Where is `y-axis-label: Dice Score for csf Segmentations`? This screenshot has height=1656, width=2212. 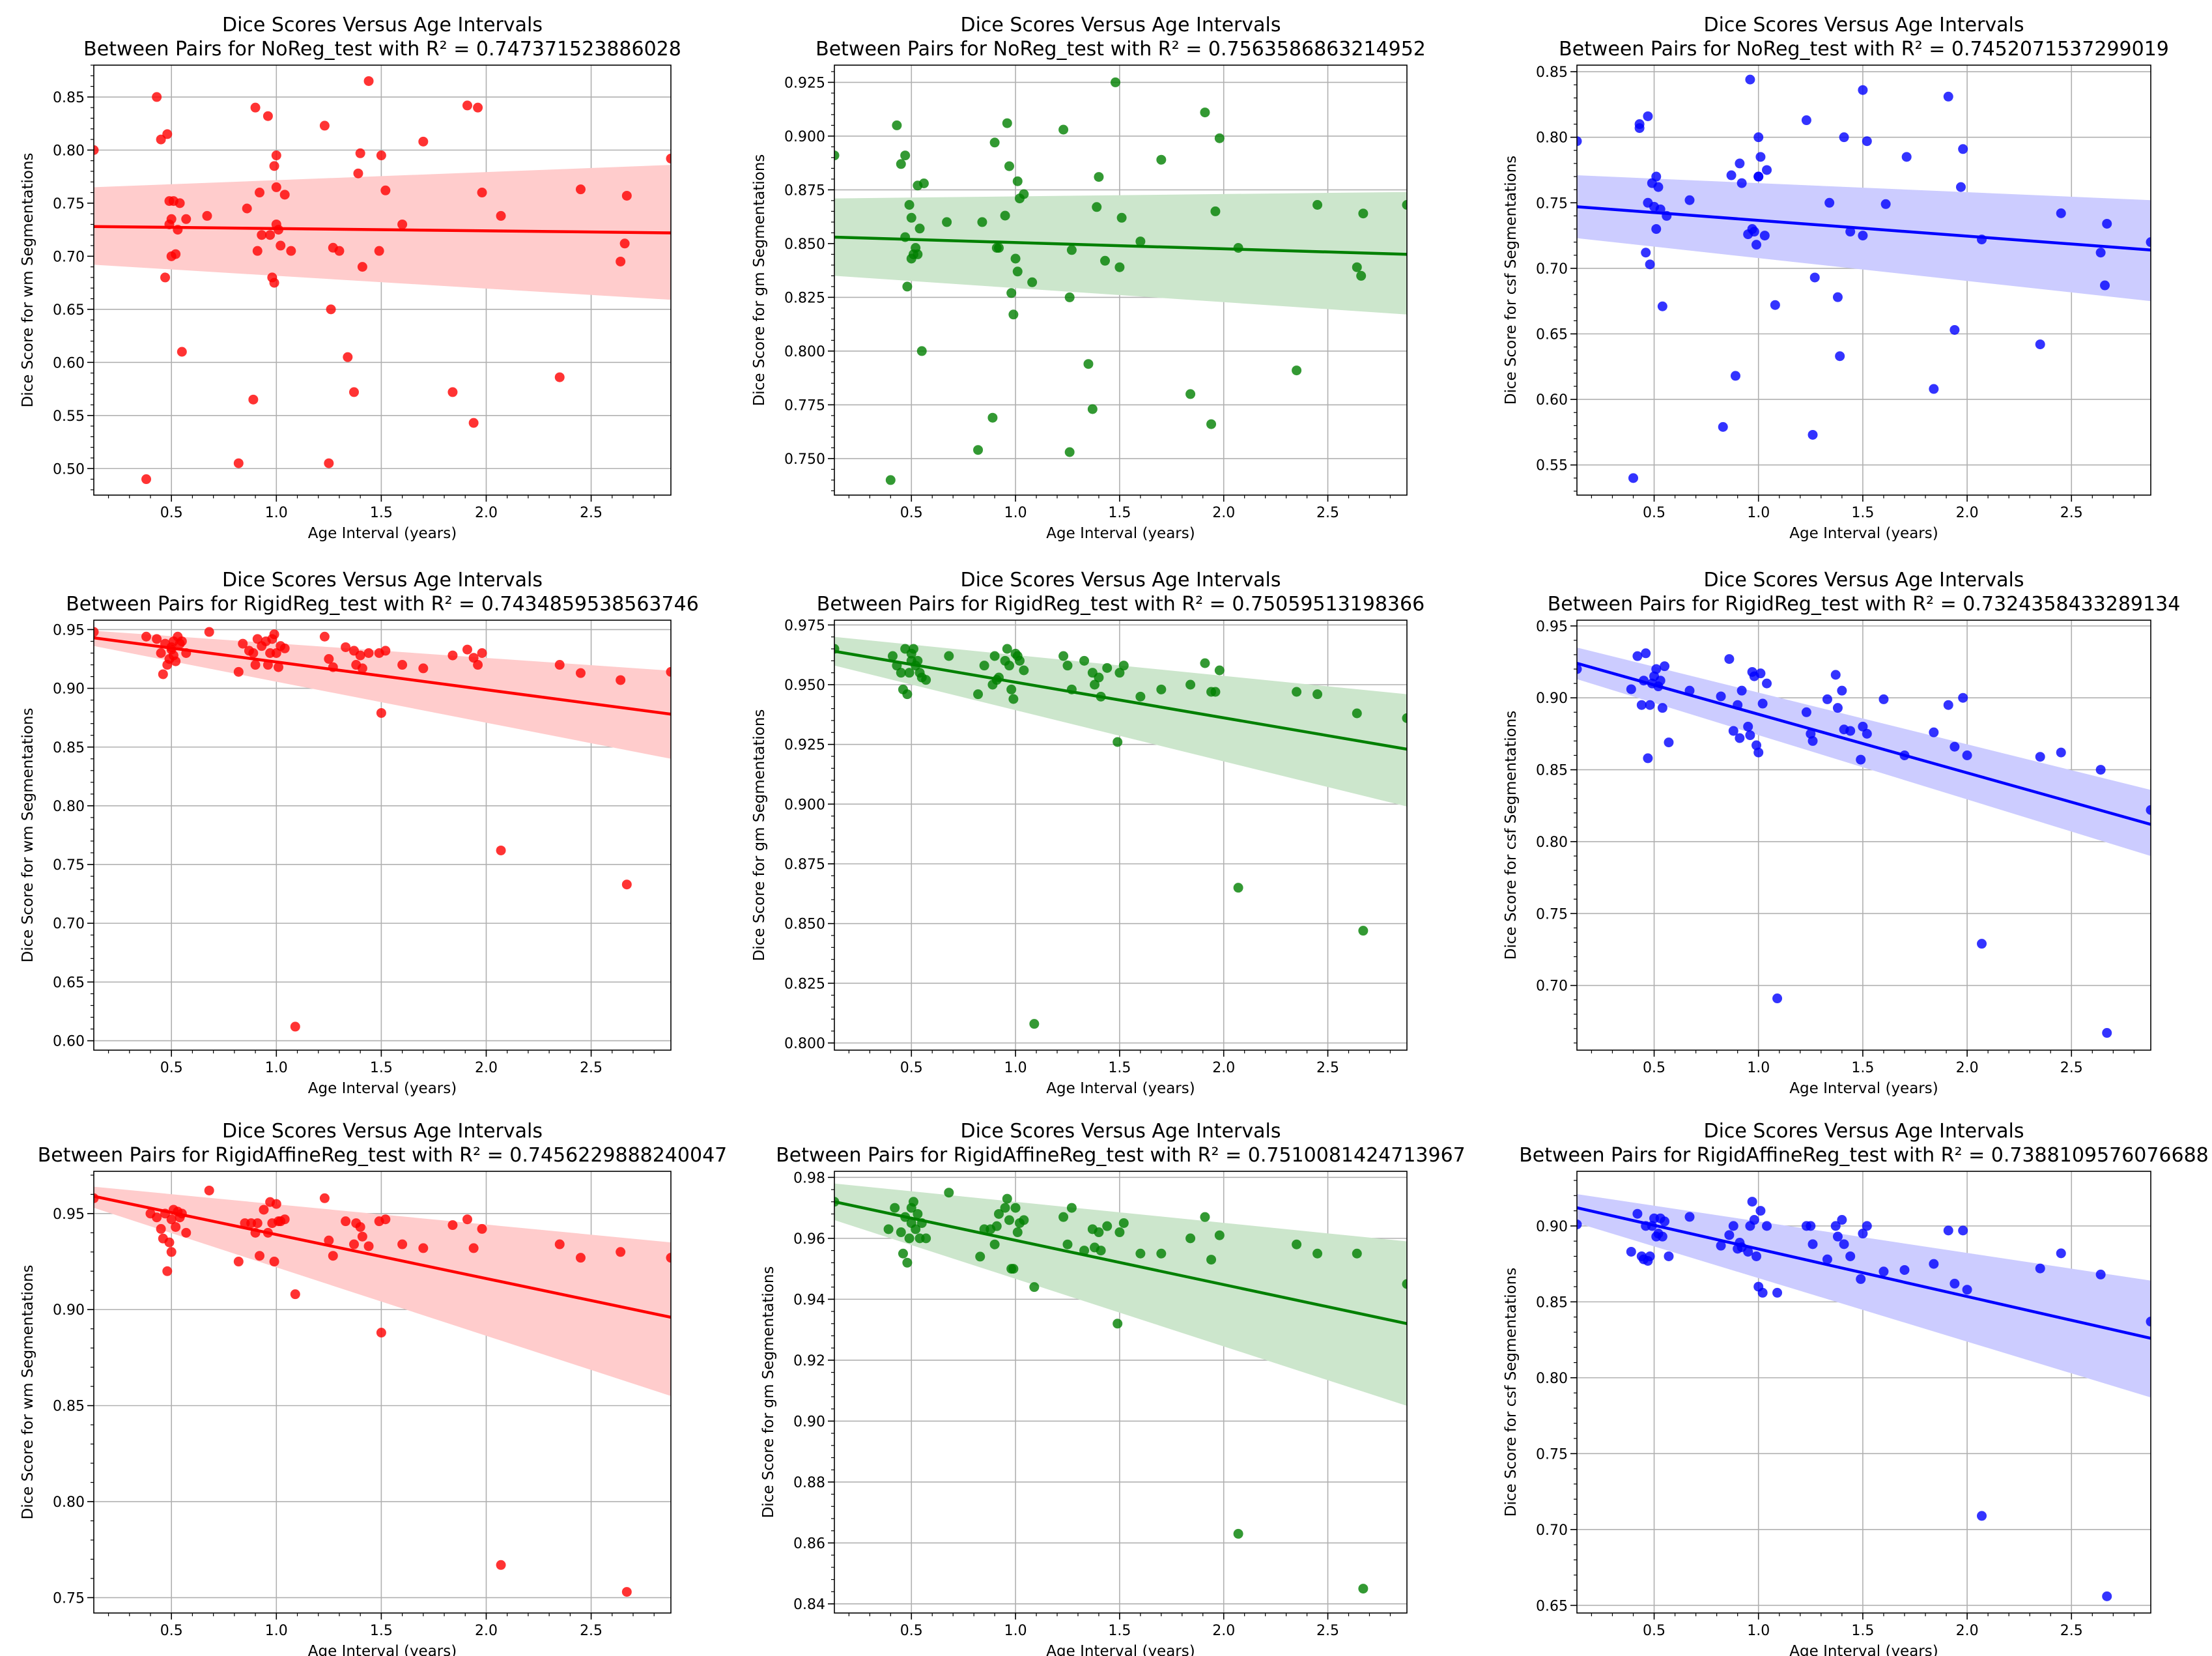 y-axis-label: Dice Score for csf Segmentations is located at coordinates (1511, 835).